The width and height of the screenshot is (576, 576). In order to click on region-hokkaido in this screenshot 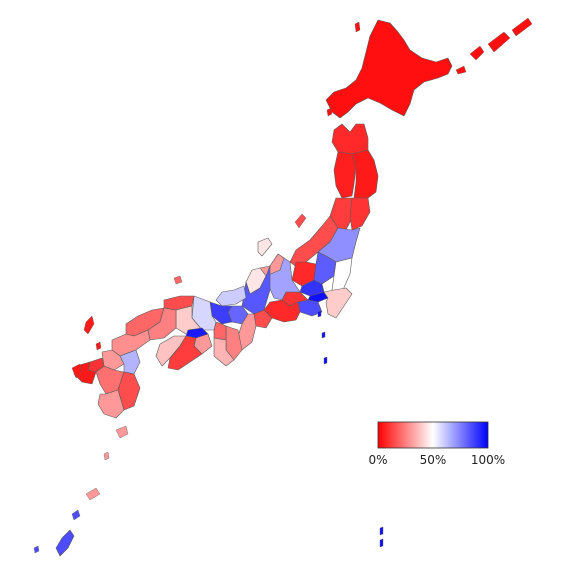, I will do `click(389, 69)`.